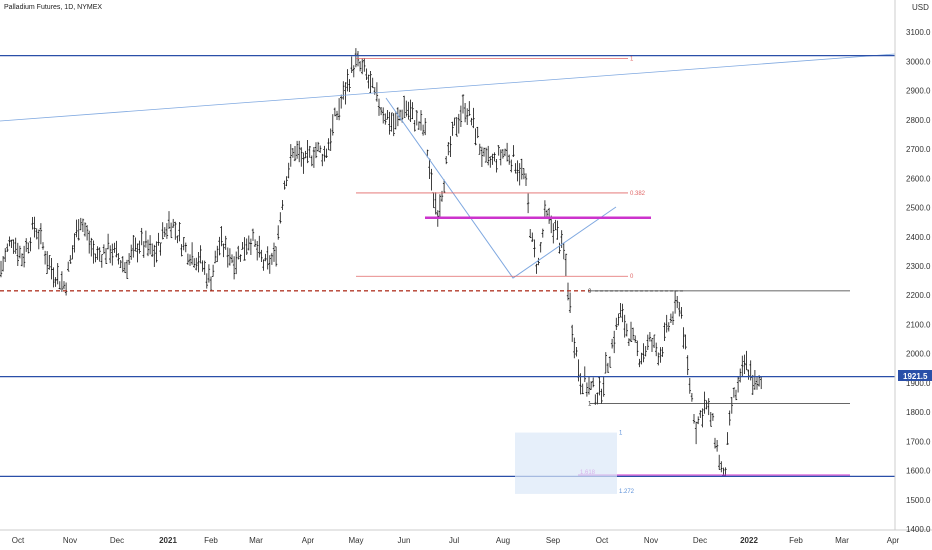  I want to click on x-tick-label: Oct, so click(18, 540).